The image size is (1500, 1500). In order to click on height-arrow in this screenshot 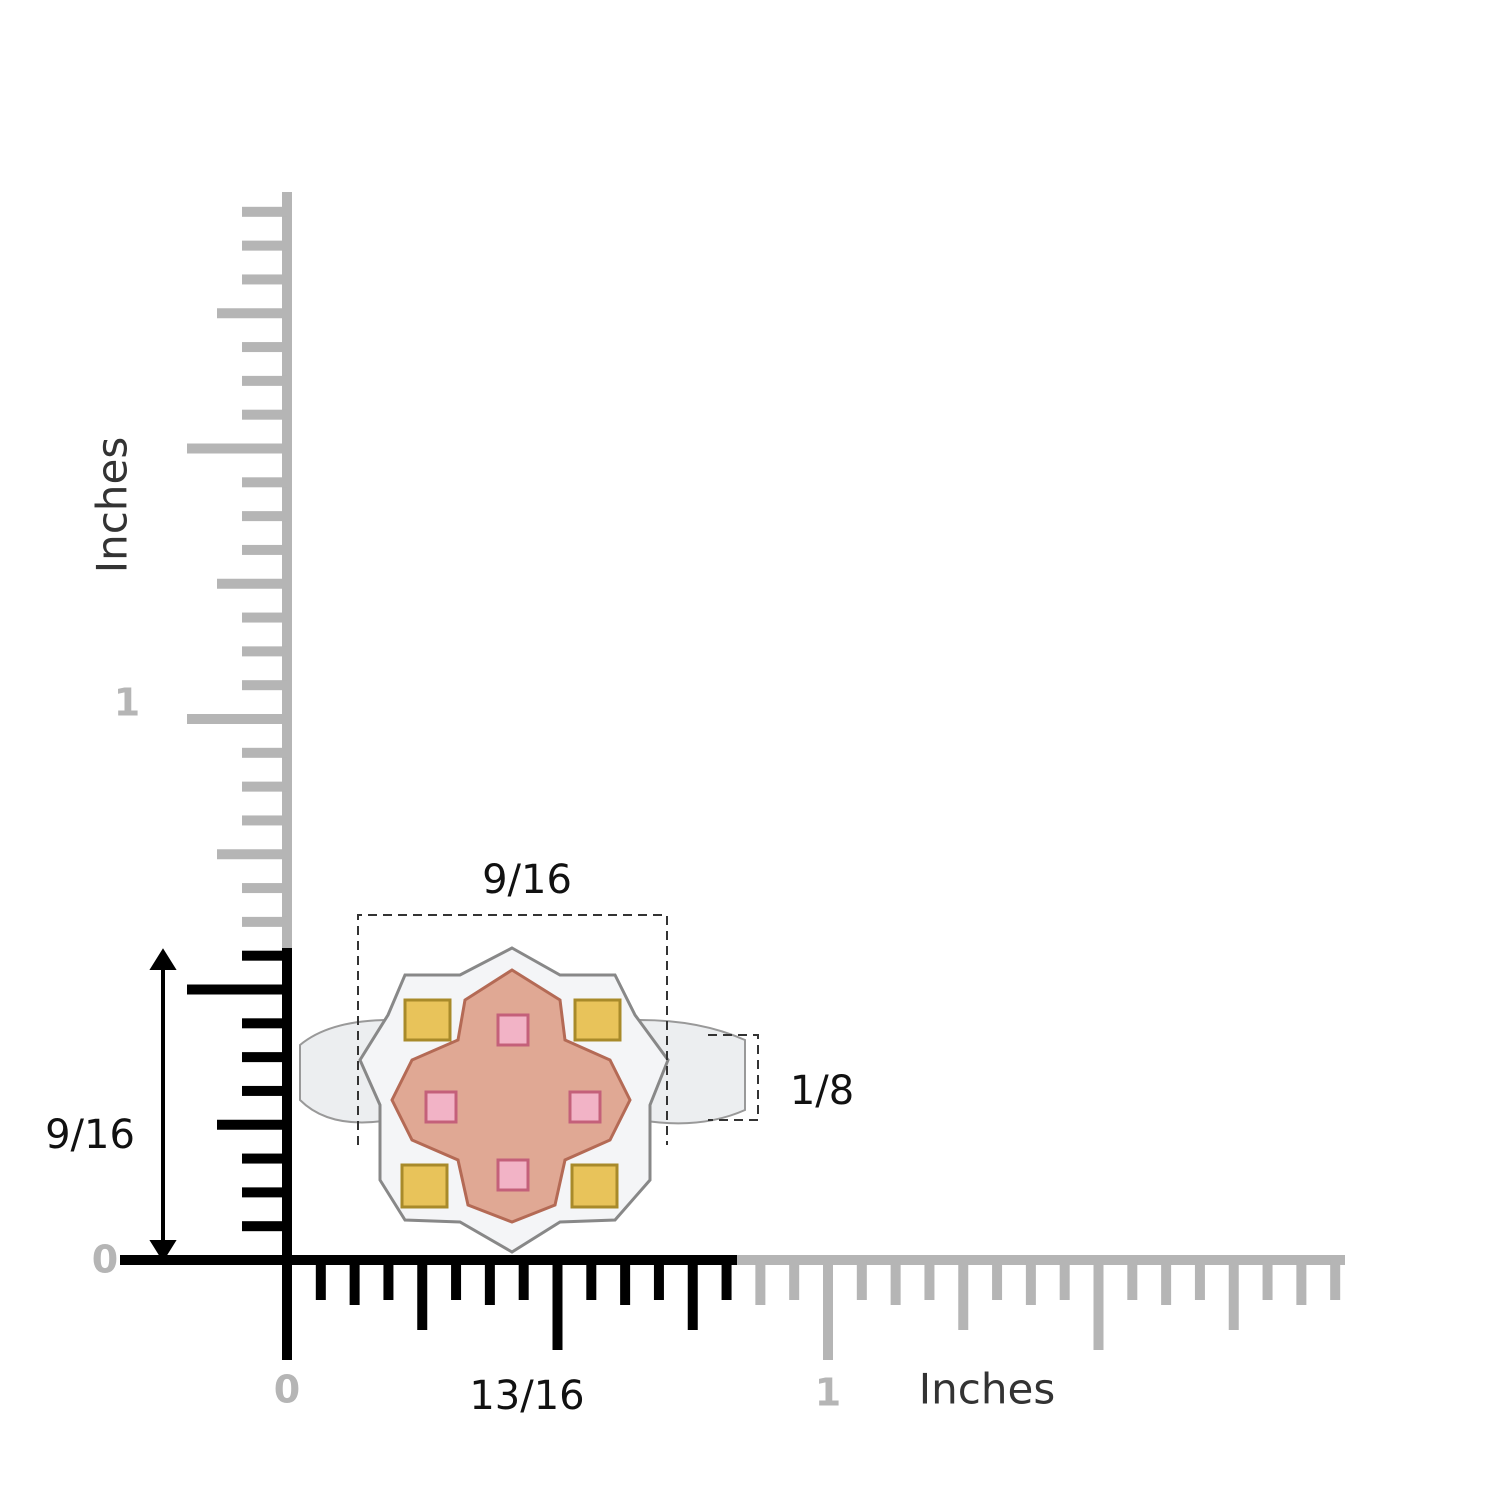, I will do `click(163, 1105)`.